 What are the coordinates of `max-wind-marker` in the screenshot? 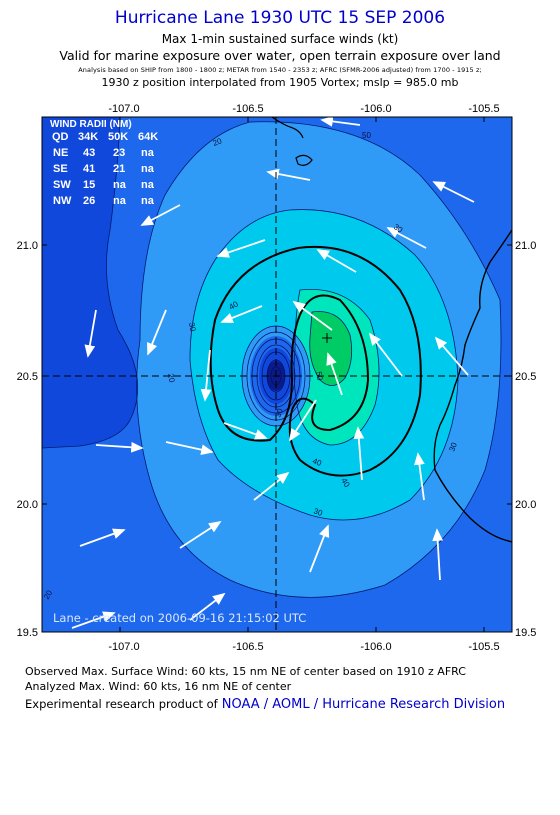 It's located at (327, 338).